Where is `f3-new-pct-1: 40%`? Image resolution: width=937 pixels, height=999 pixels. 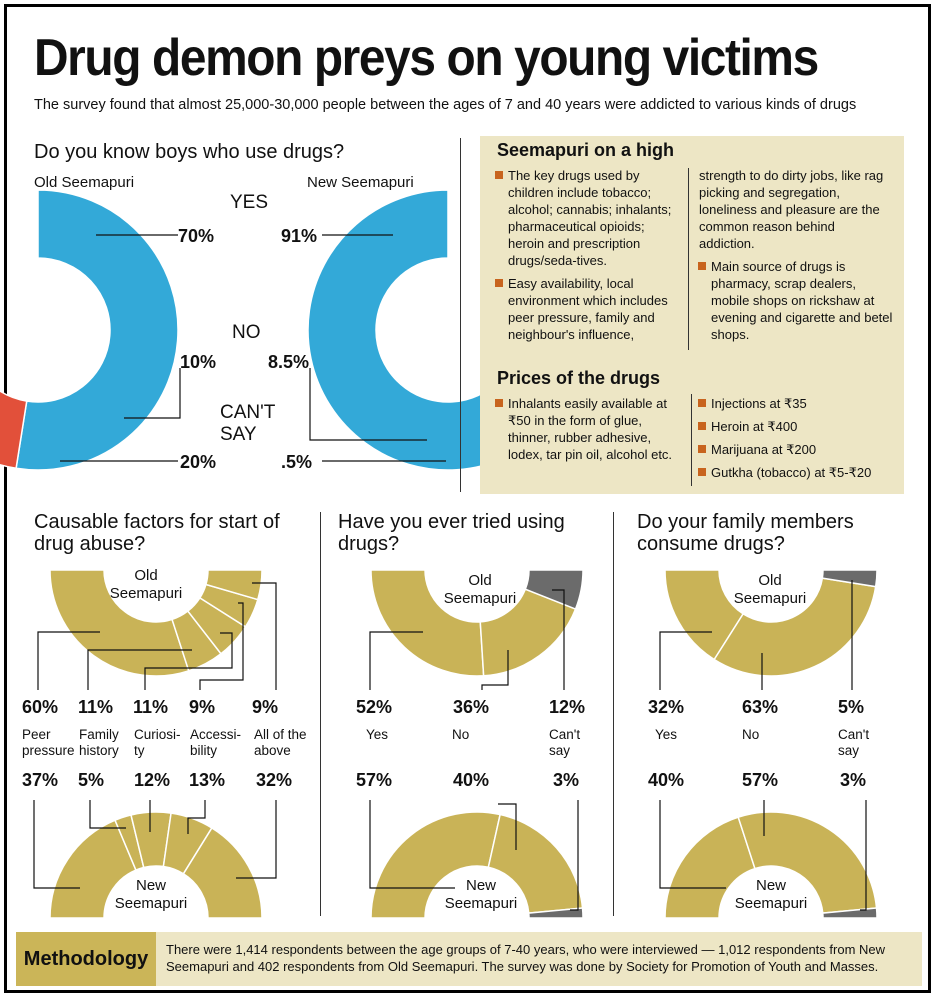
f3-new-pct-1: 40% is located at coordinates (666, 780).